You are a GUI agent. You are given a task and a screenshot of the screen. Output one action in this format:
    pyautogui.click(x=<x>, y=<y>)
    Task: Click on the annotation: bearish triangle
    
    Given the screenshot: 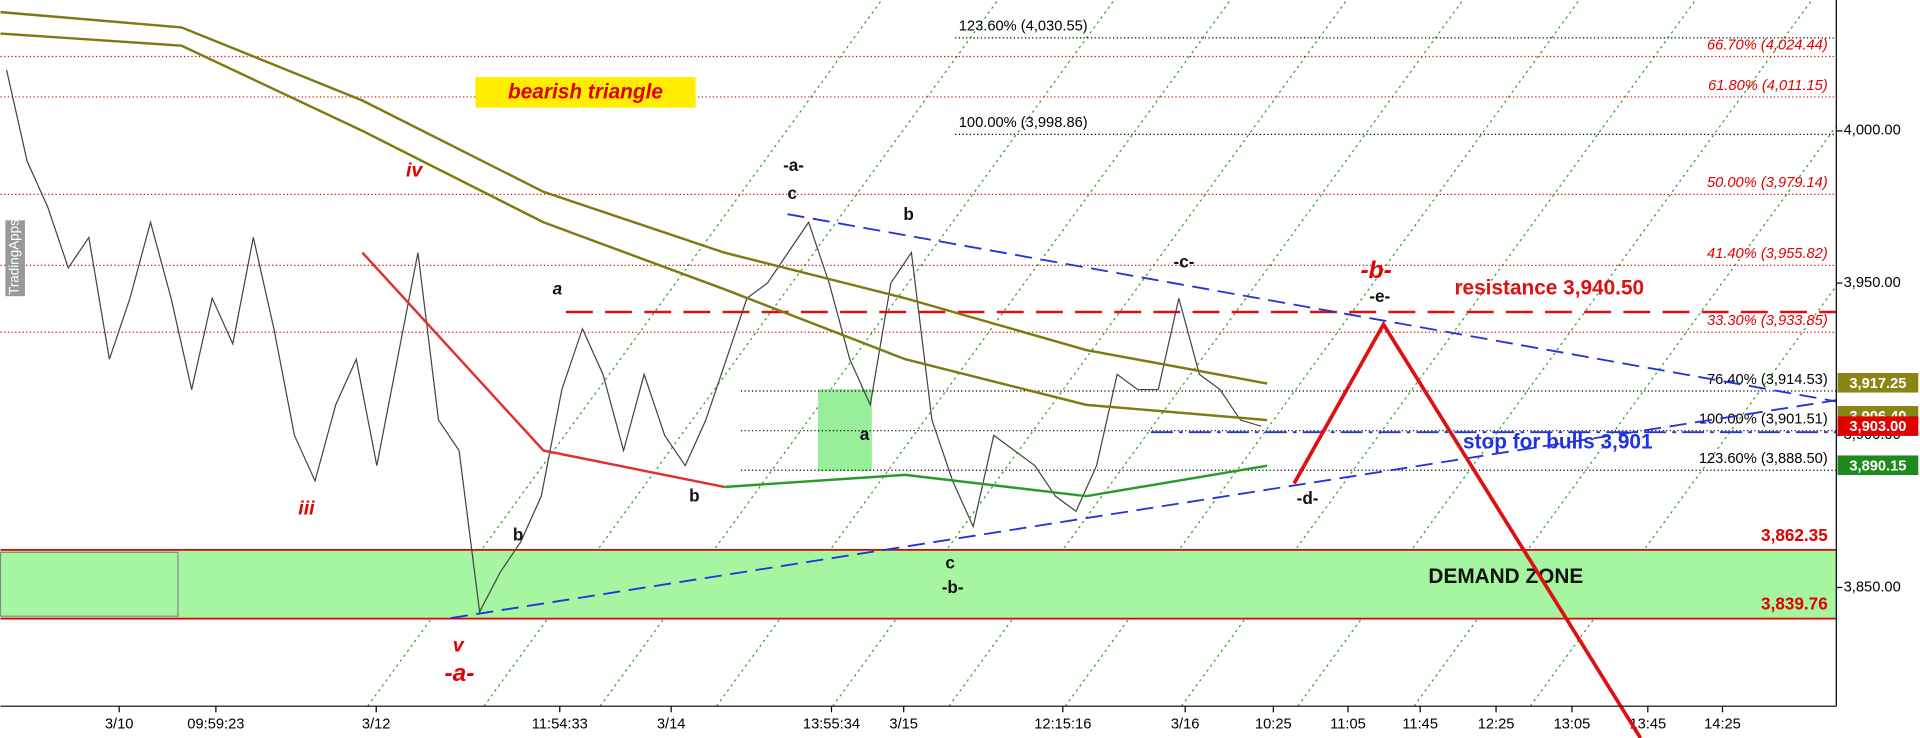 What is the action you would take?
    pyautogui.click(x=585, y=92)
    